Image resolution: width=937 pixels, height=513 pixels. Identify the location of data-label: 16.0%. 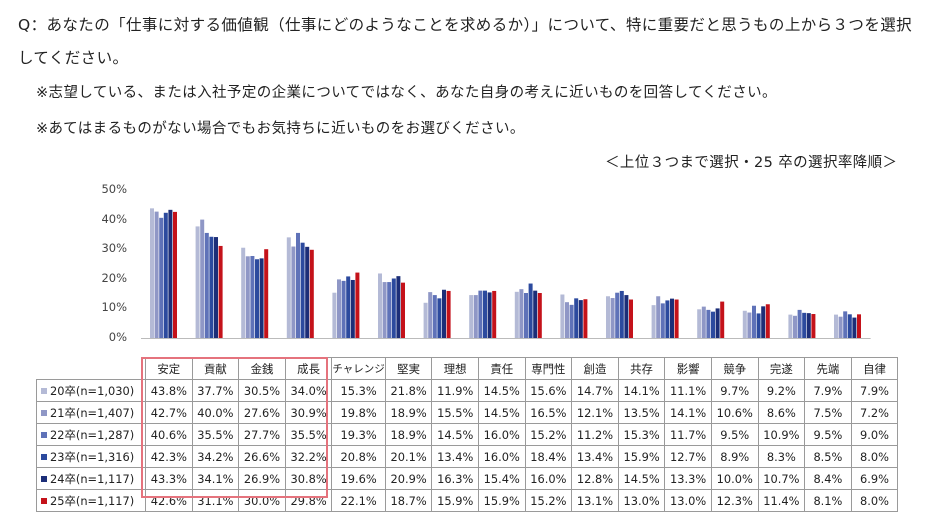
(548, 478).